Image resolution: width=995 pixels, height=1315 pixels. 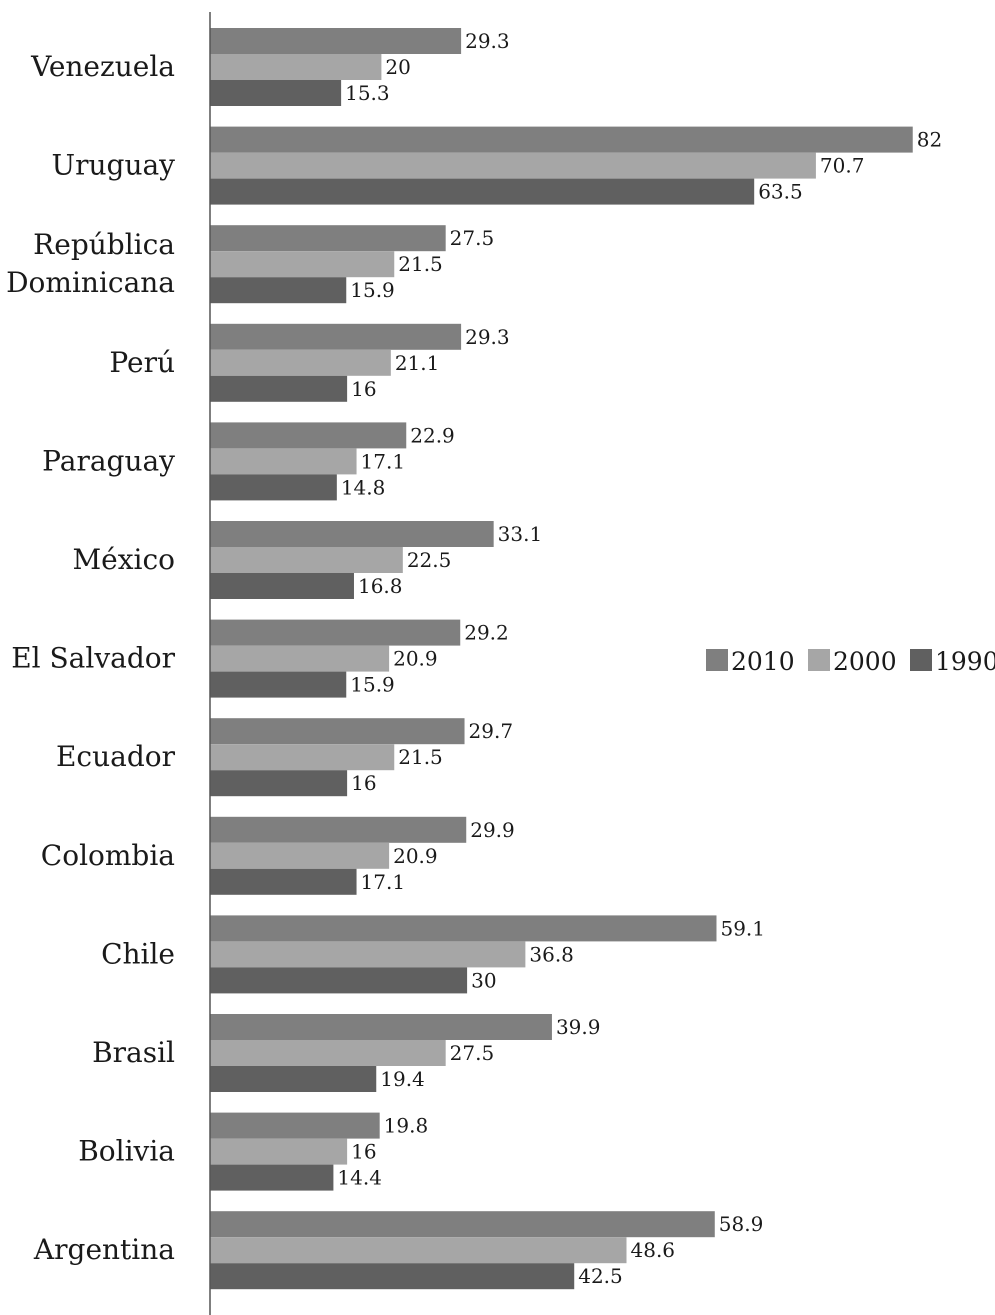 I want to click on value-label-1990-6: 15.9, so click(x=372, y=685).